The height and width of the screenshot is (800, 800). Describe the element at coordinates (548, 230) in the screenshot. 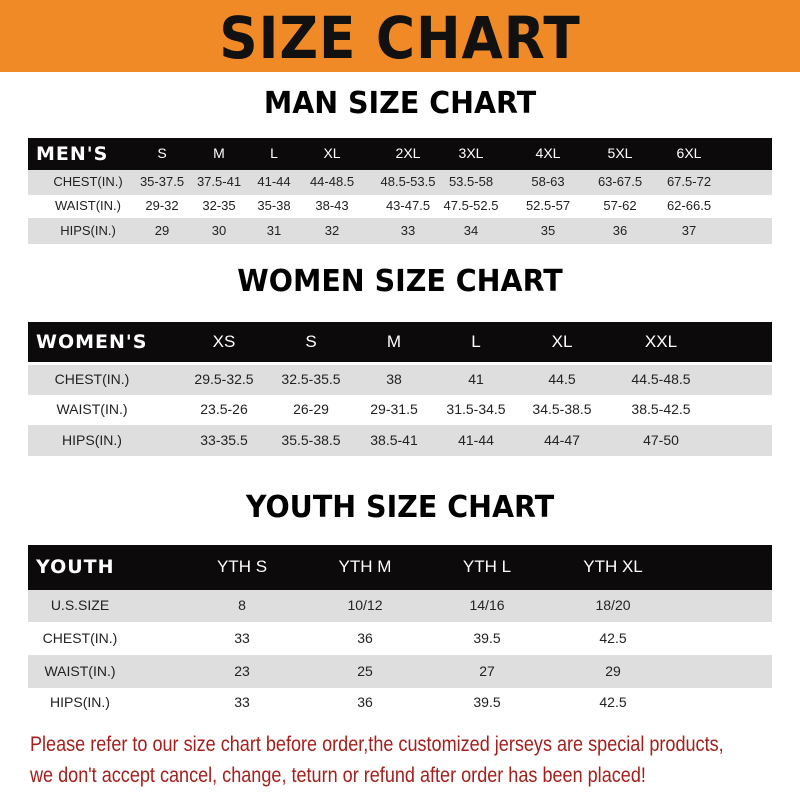

I see `table-cell: 35` at that location.